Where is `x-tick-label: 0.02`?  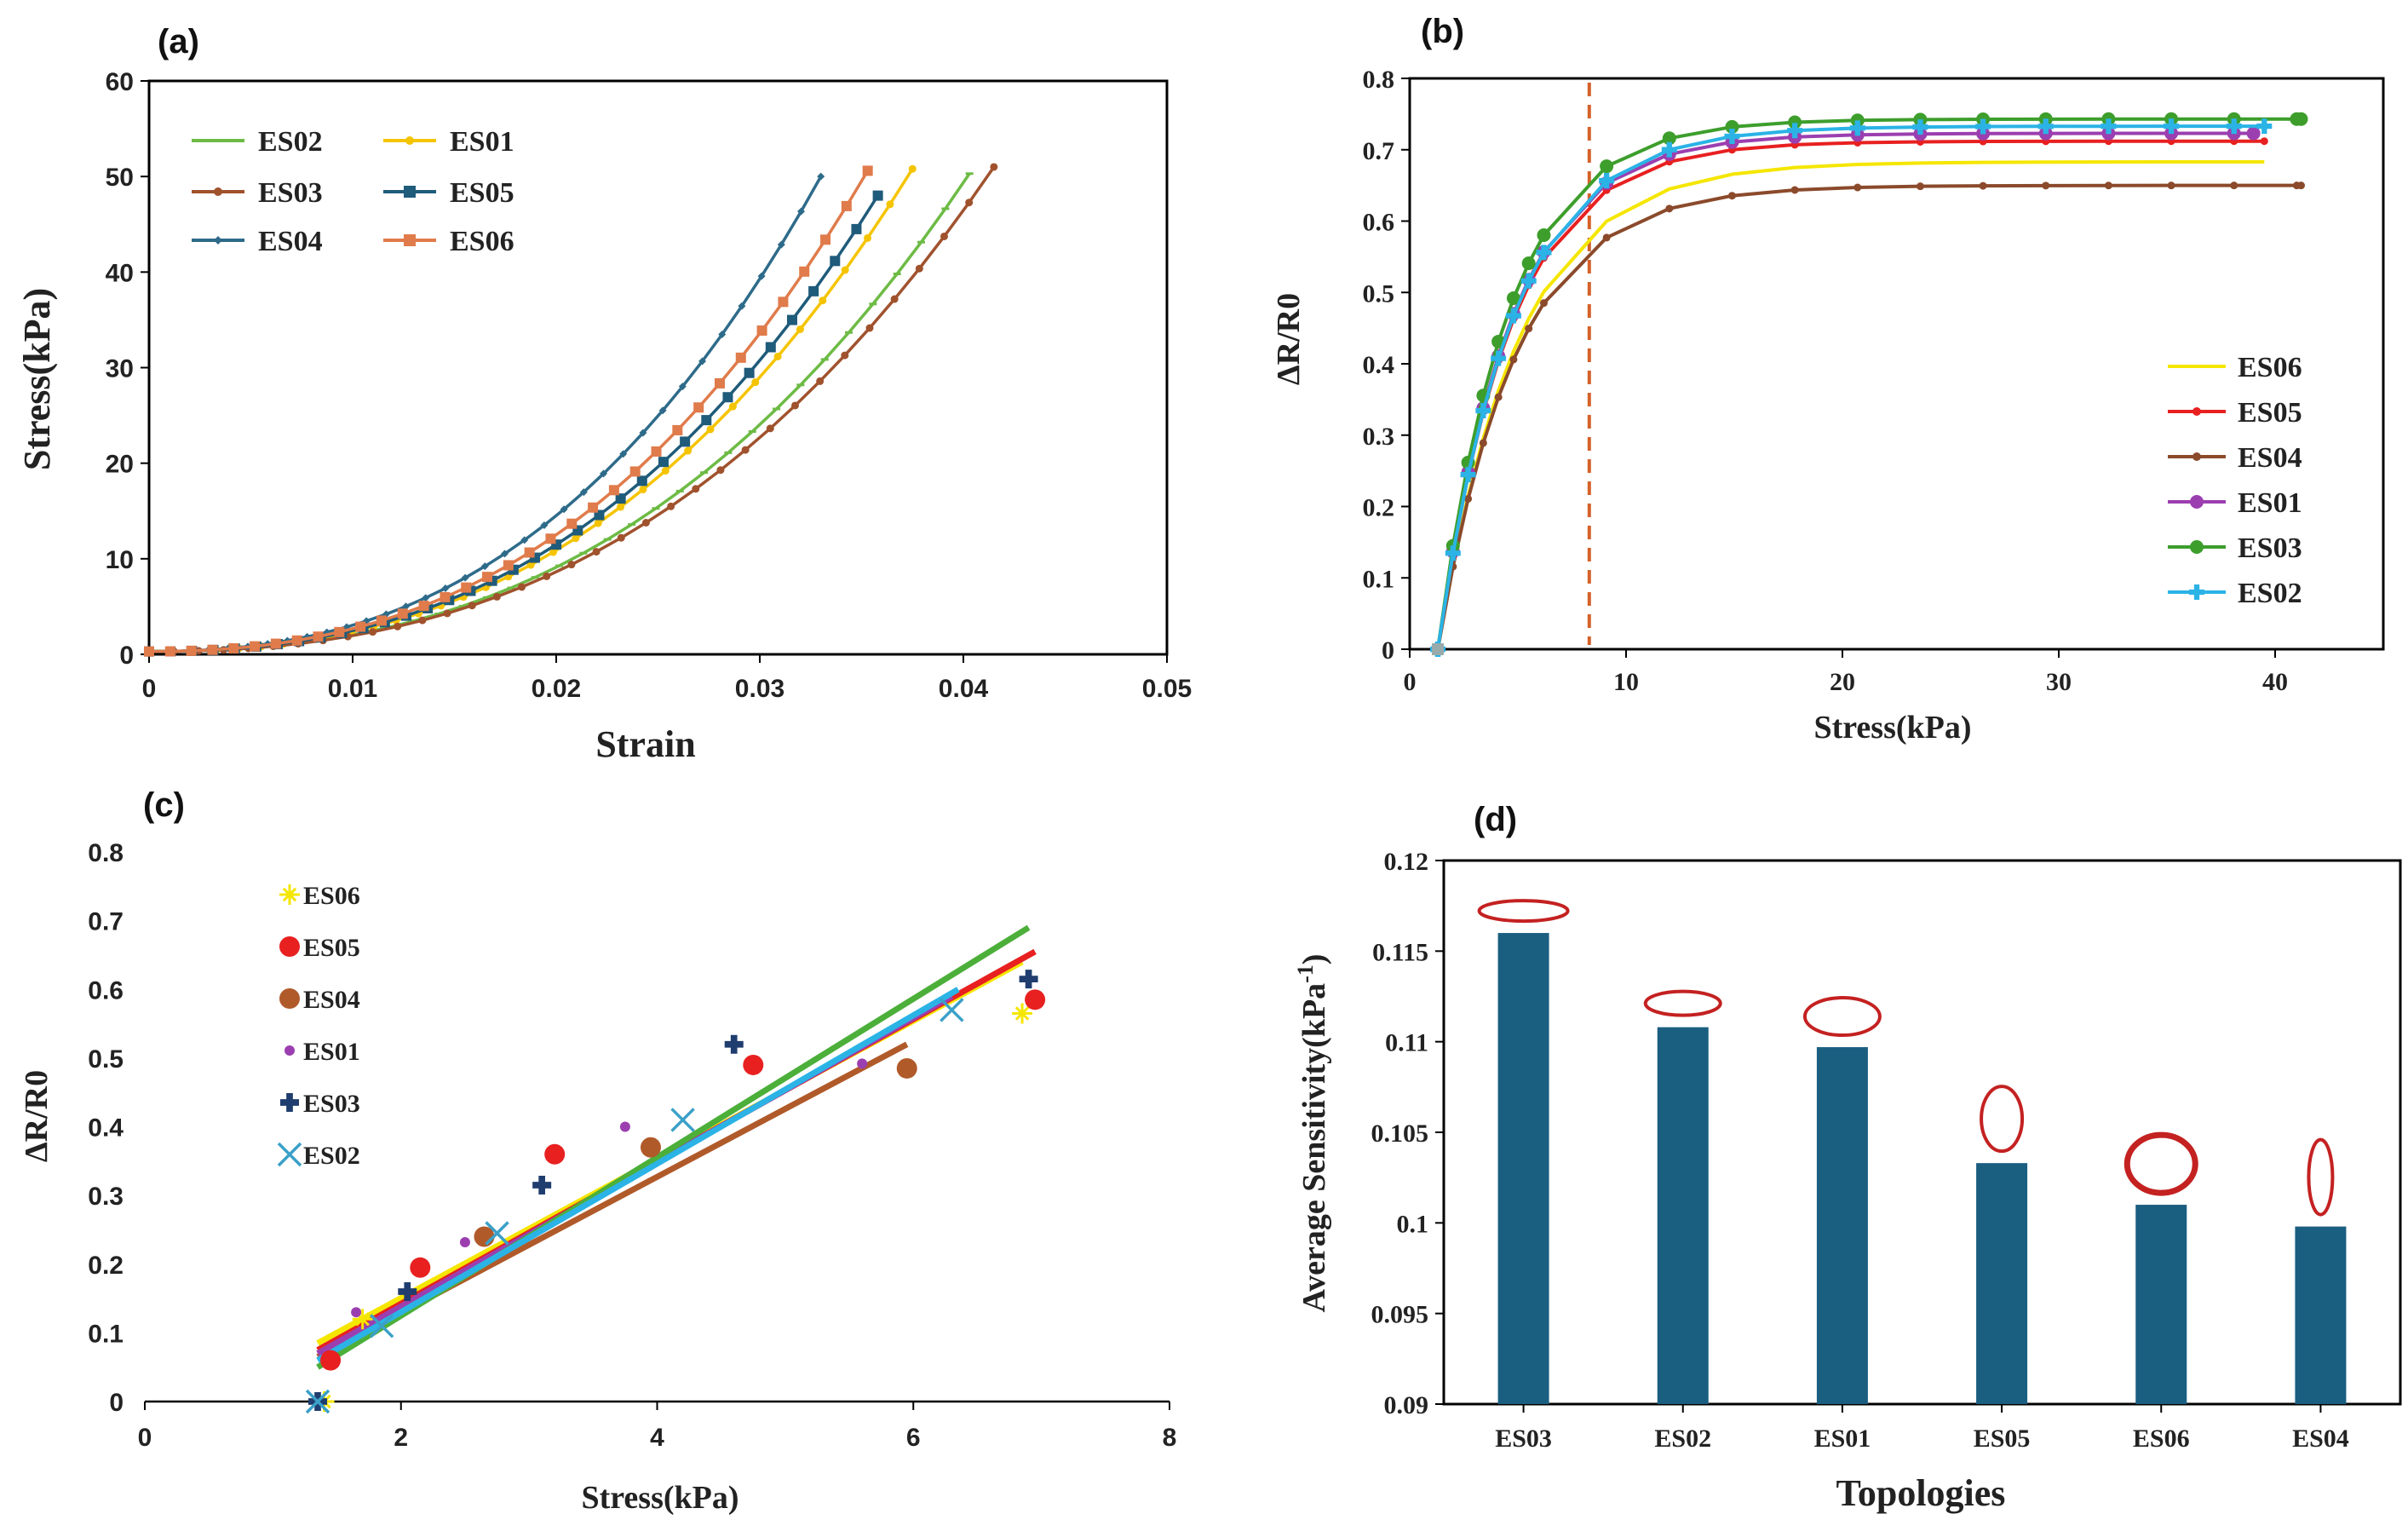
x-tick-label: 0.02 is located at coordinates (556, 689).